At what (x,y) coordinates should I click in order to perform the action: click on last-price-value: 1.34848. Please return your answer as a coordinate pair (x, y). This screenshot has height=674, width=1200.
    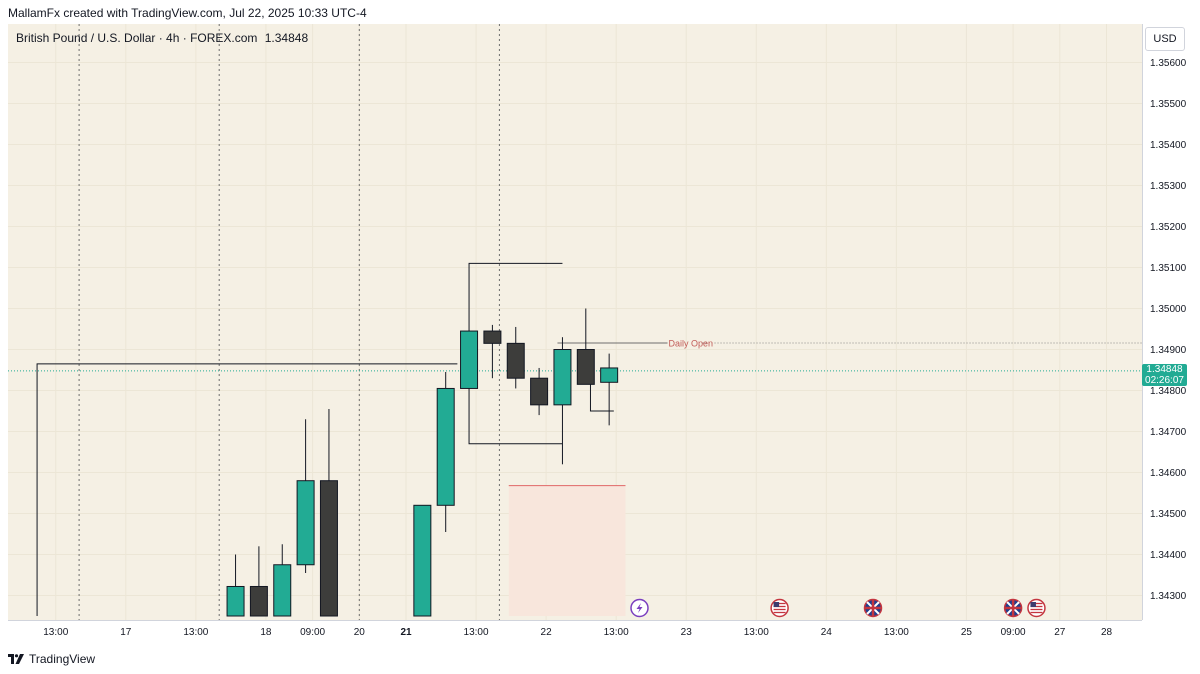
    Looking at the image, I should click on (1164, 369).